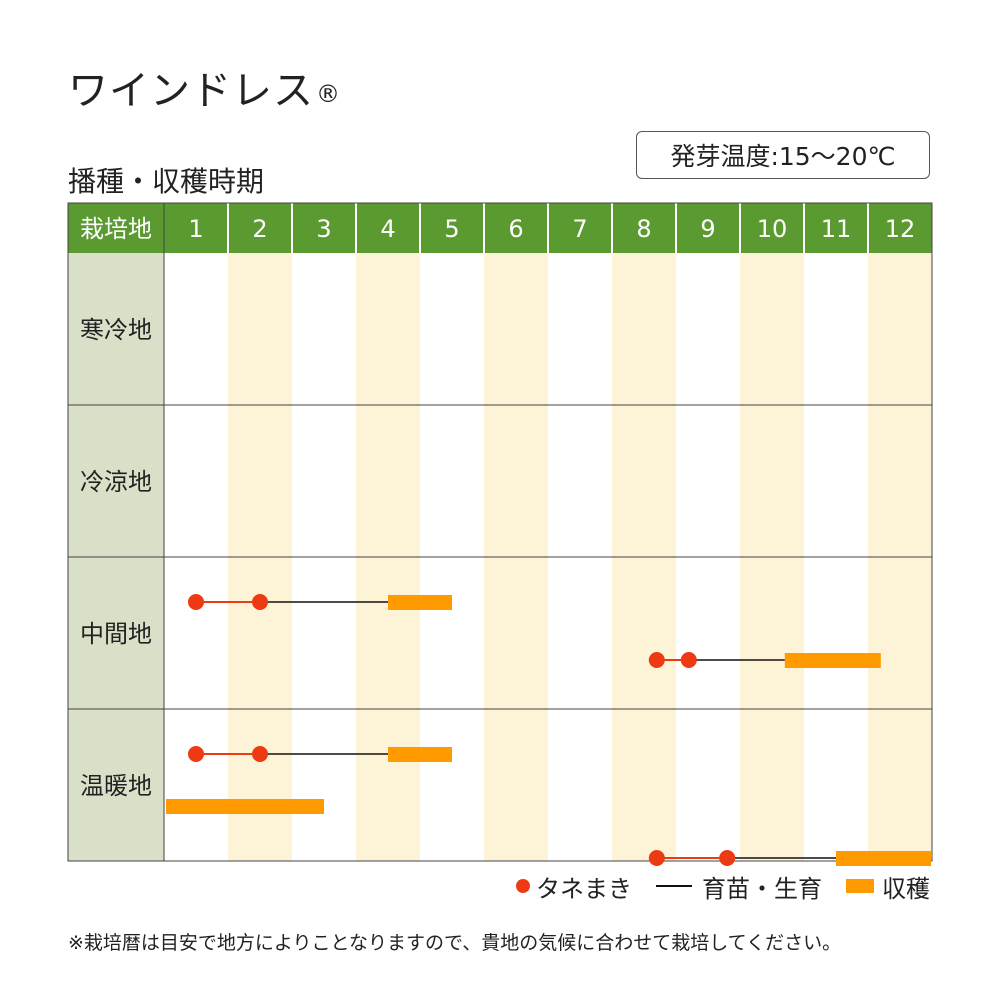  I want to click on region-label-2: 冷涼地, so click(116, 482).